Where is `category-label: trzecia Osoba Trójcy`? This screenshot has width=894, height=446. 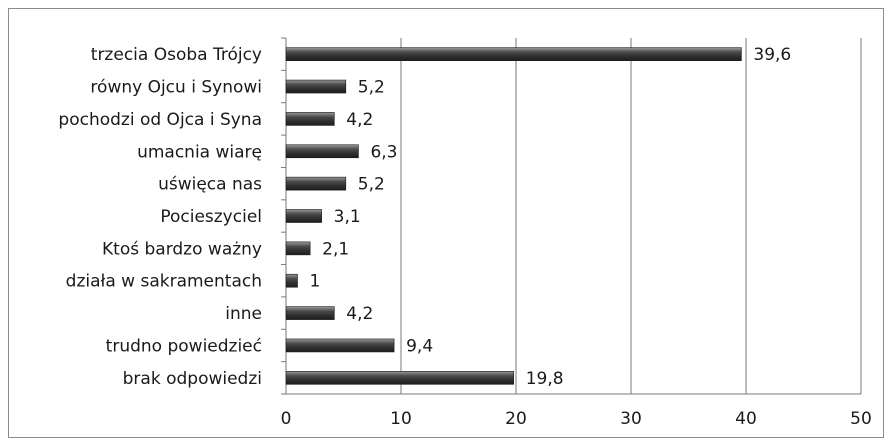 category-label: trzecia Osoba Trójcy is located at coordinates (176, 55).